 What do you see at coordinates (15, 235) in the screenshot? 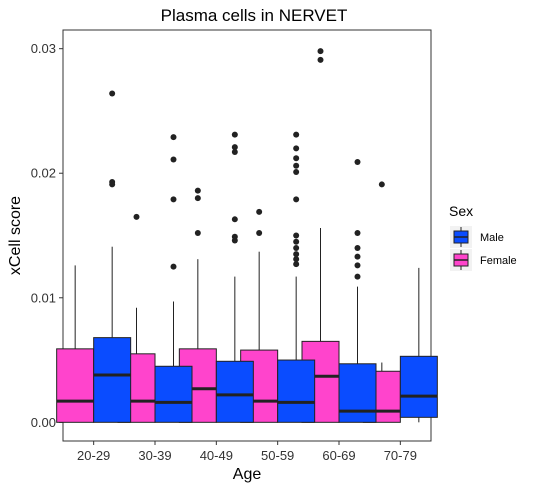
I see `y-axis-title: xCell score` at bounding box center [15, 235].